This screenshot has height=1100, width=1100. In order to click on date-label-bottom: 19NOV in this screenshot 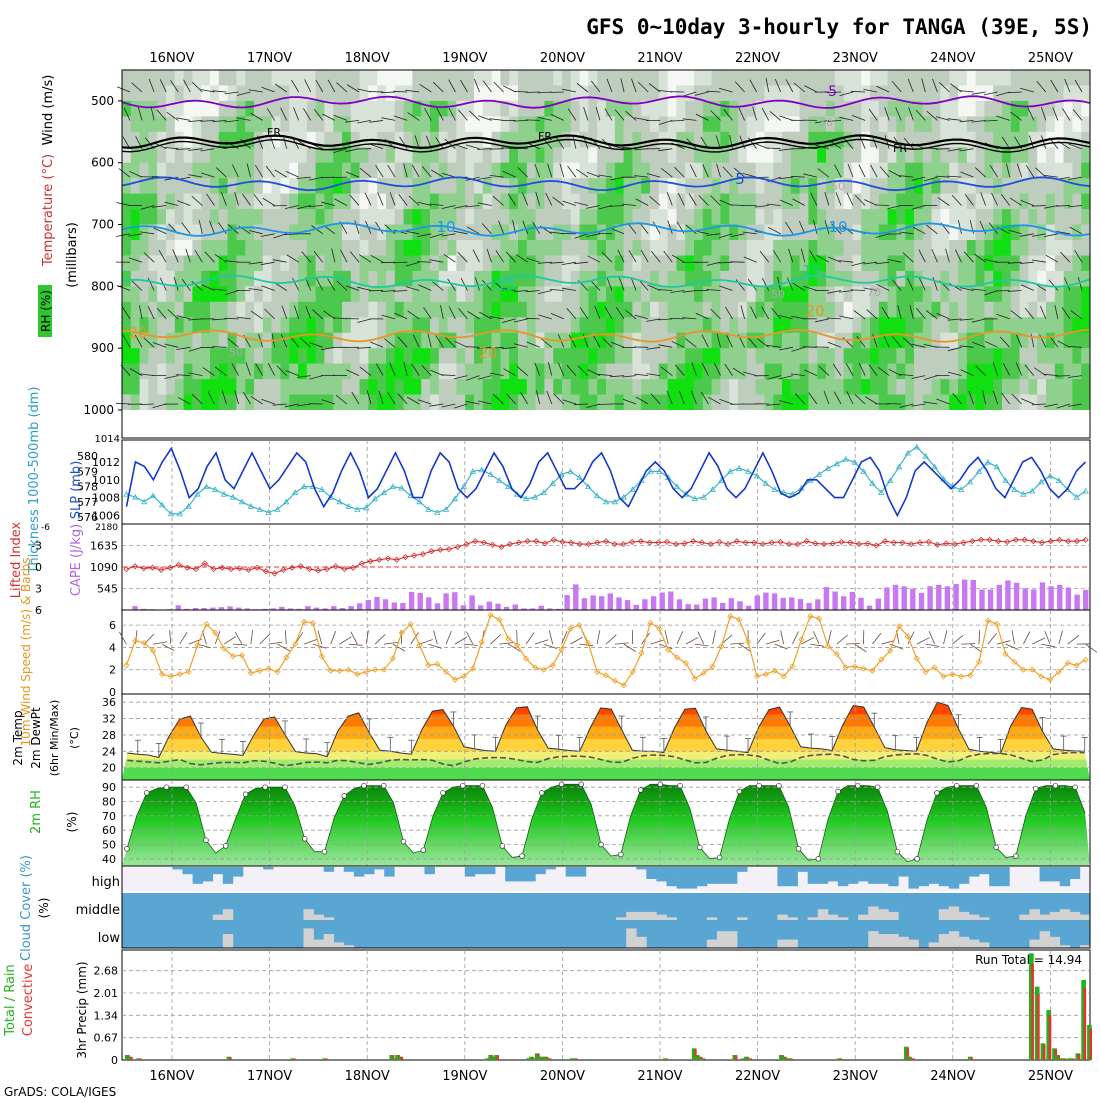, I will do `click(464, 1076)`.